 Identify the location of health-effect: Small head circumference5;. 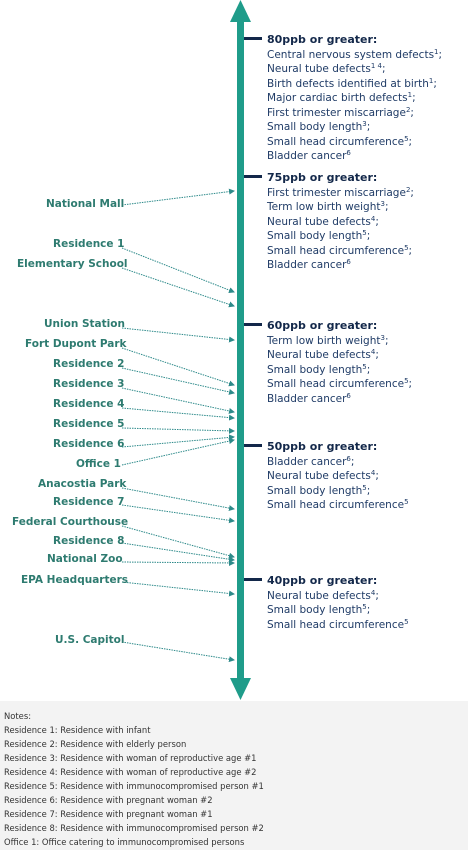
(340, 251).